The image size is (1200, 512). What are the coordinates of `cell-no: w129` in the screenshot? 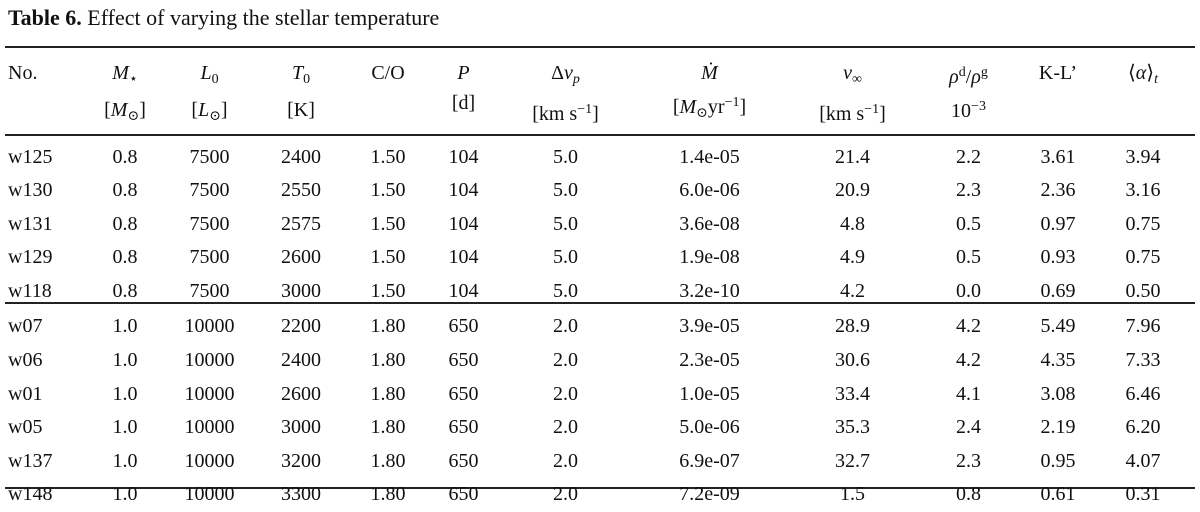 It's located at (30, 257).